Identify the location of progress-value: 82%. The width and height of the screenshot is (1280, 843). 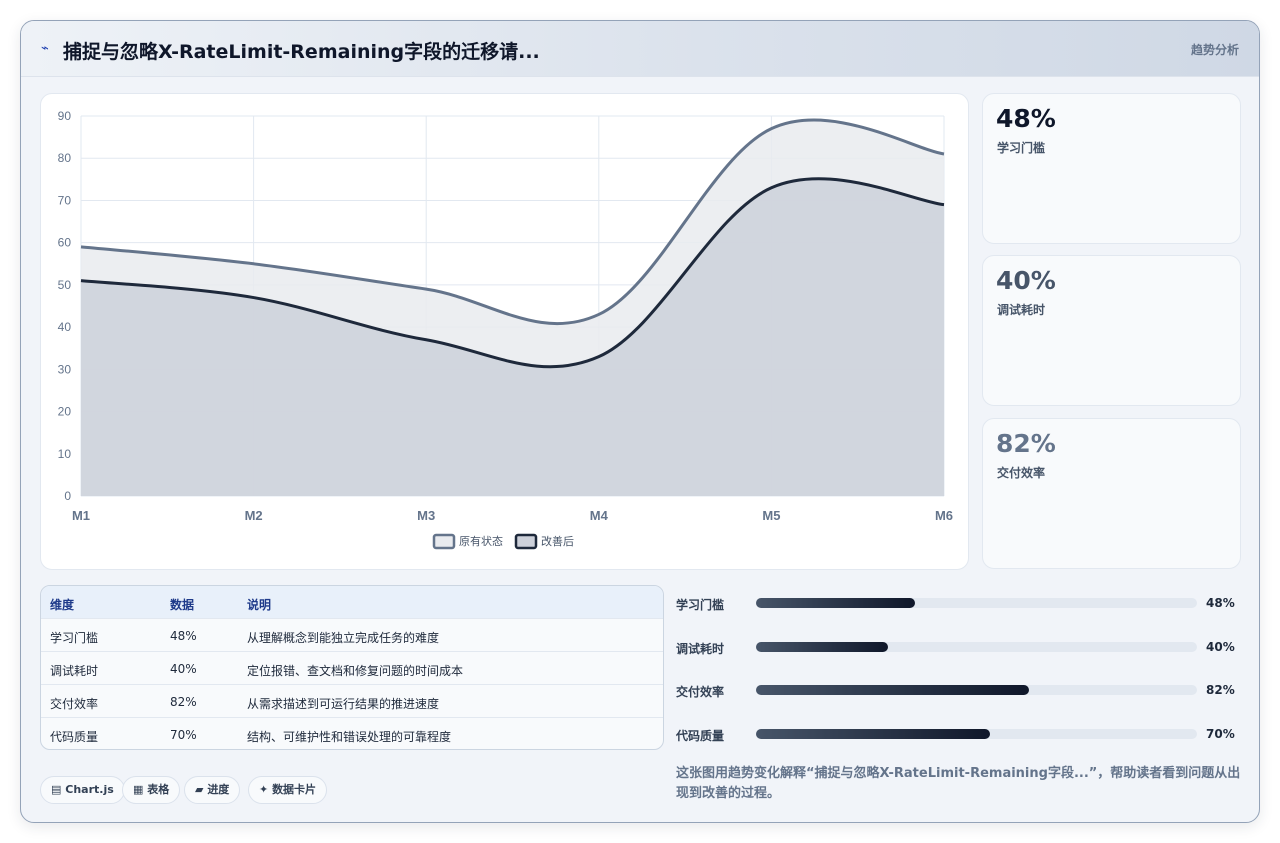
(1220, 690).